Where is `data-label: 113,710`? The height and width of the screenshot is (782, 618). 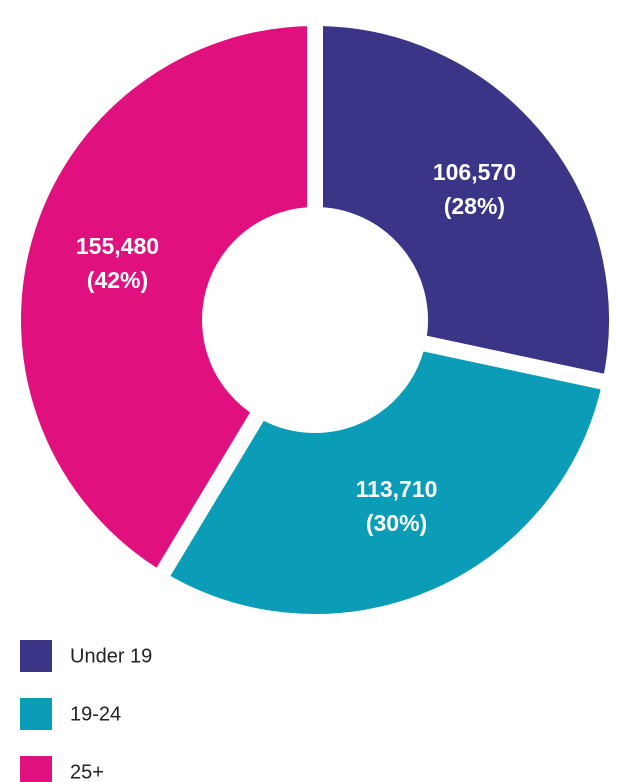 data-label: 113,710 is located at coordinates (397, 489).